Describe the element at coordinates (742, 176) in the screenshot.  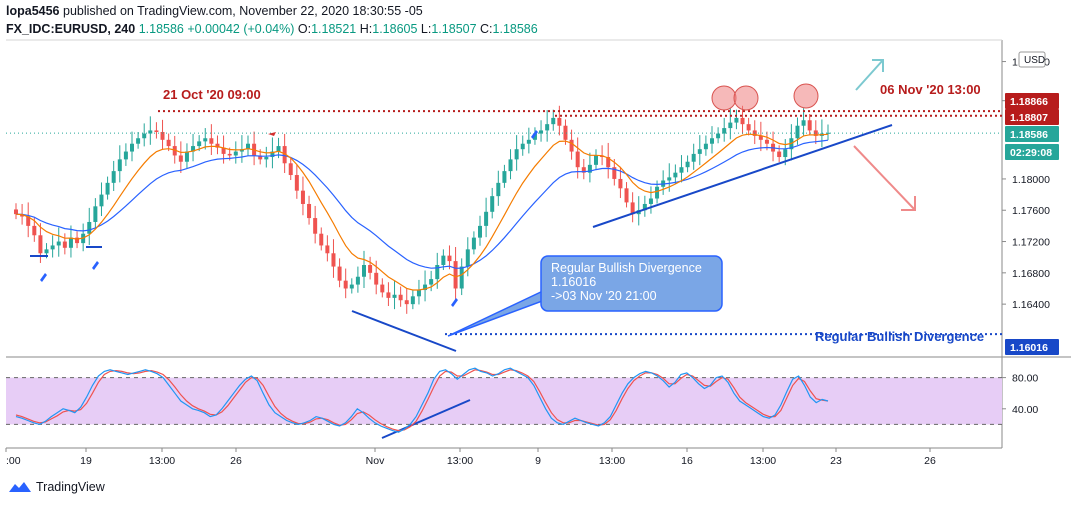
I see `ascending-trendline` at that location.